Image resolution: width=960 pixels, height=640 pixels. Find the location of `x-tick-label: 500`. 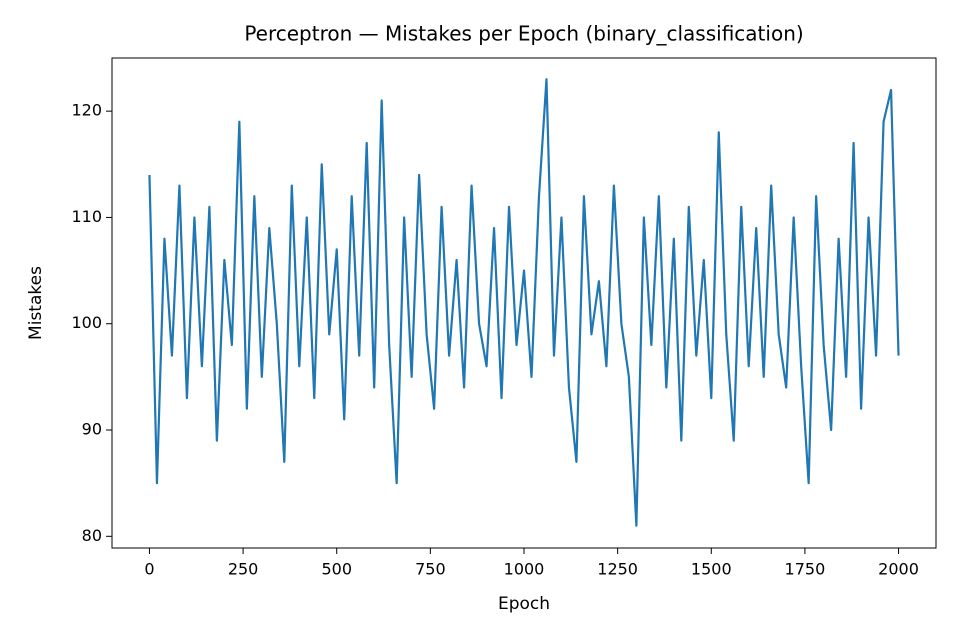

x-tick-label: 500 is located at coordinates (336, 569).